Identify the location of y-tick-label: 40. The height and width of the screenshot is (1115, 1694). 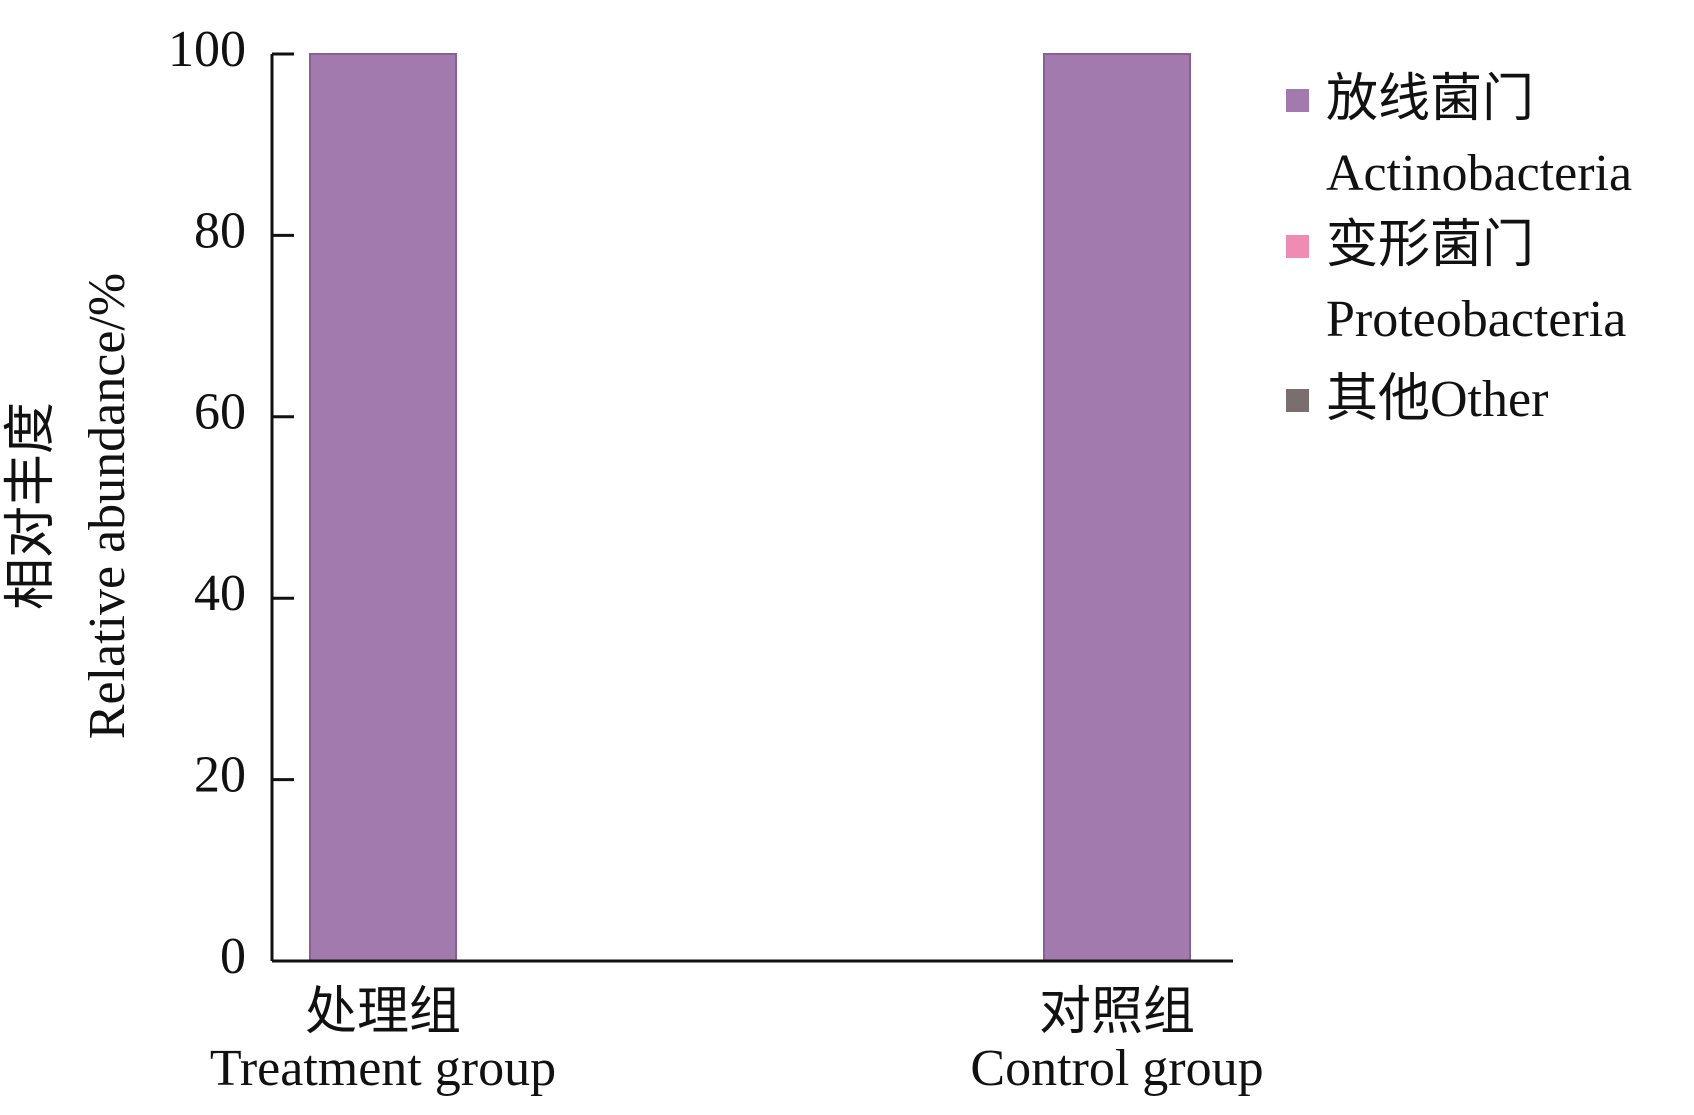
(220, 593).